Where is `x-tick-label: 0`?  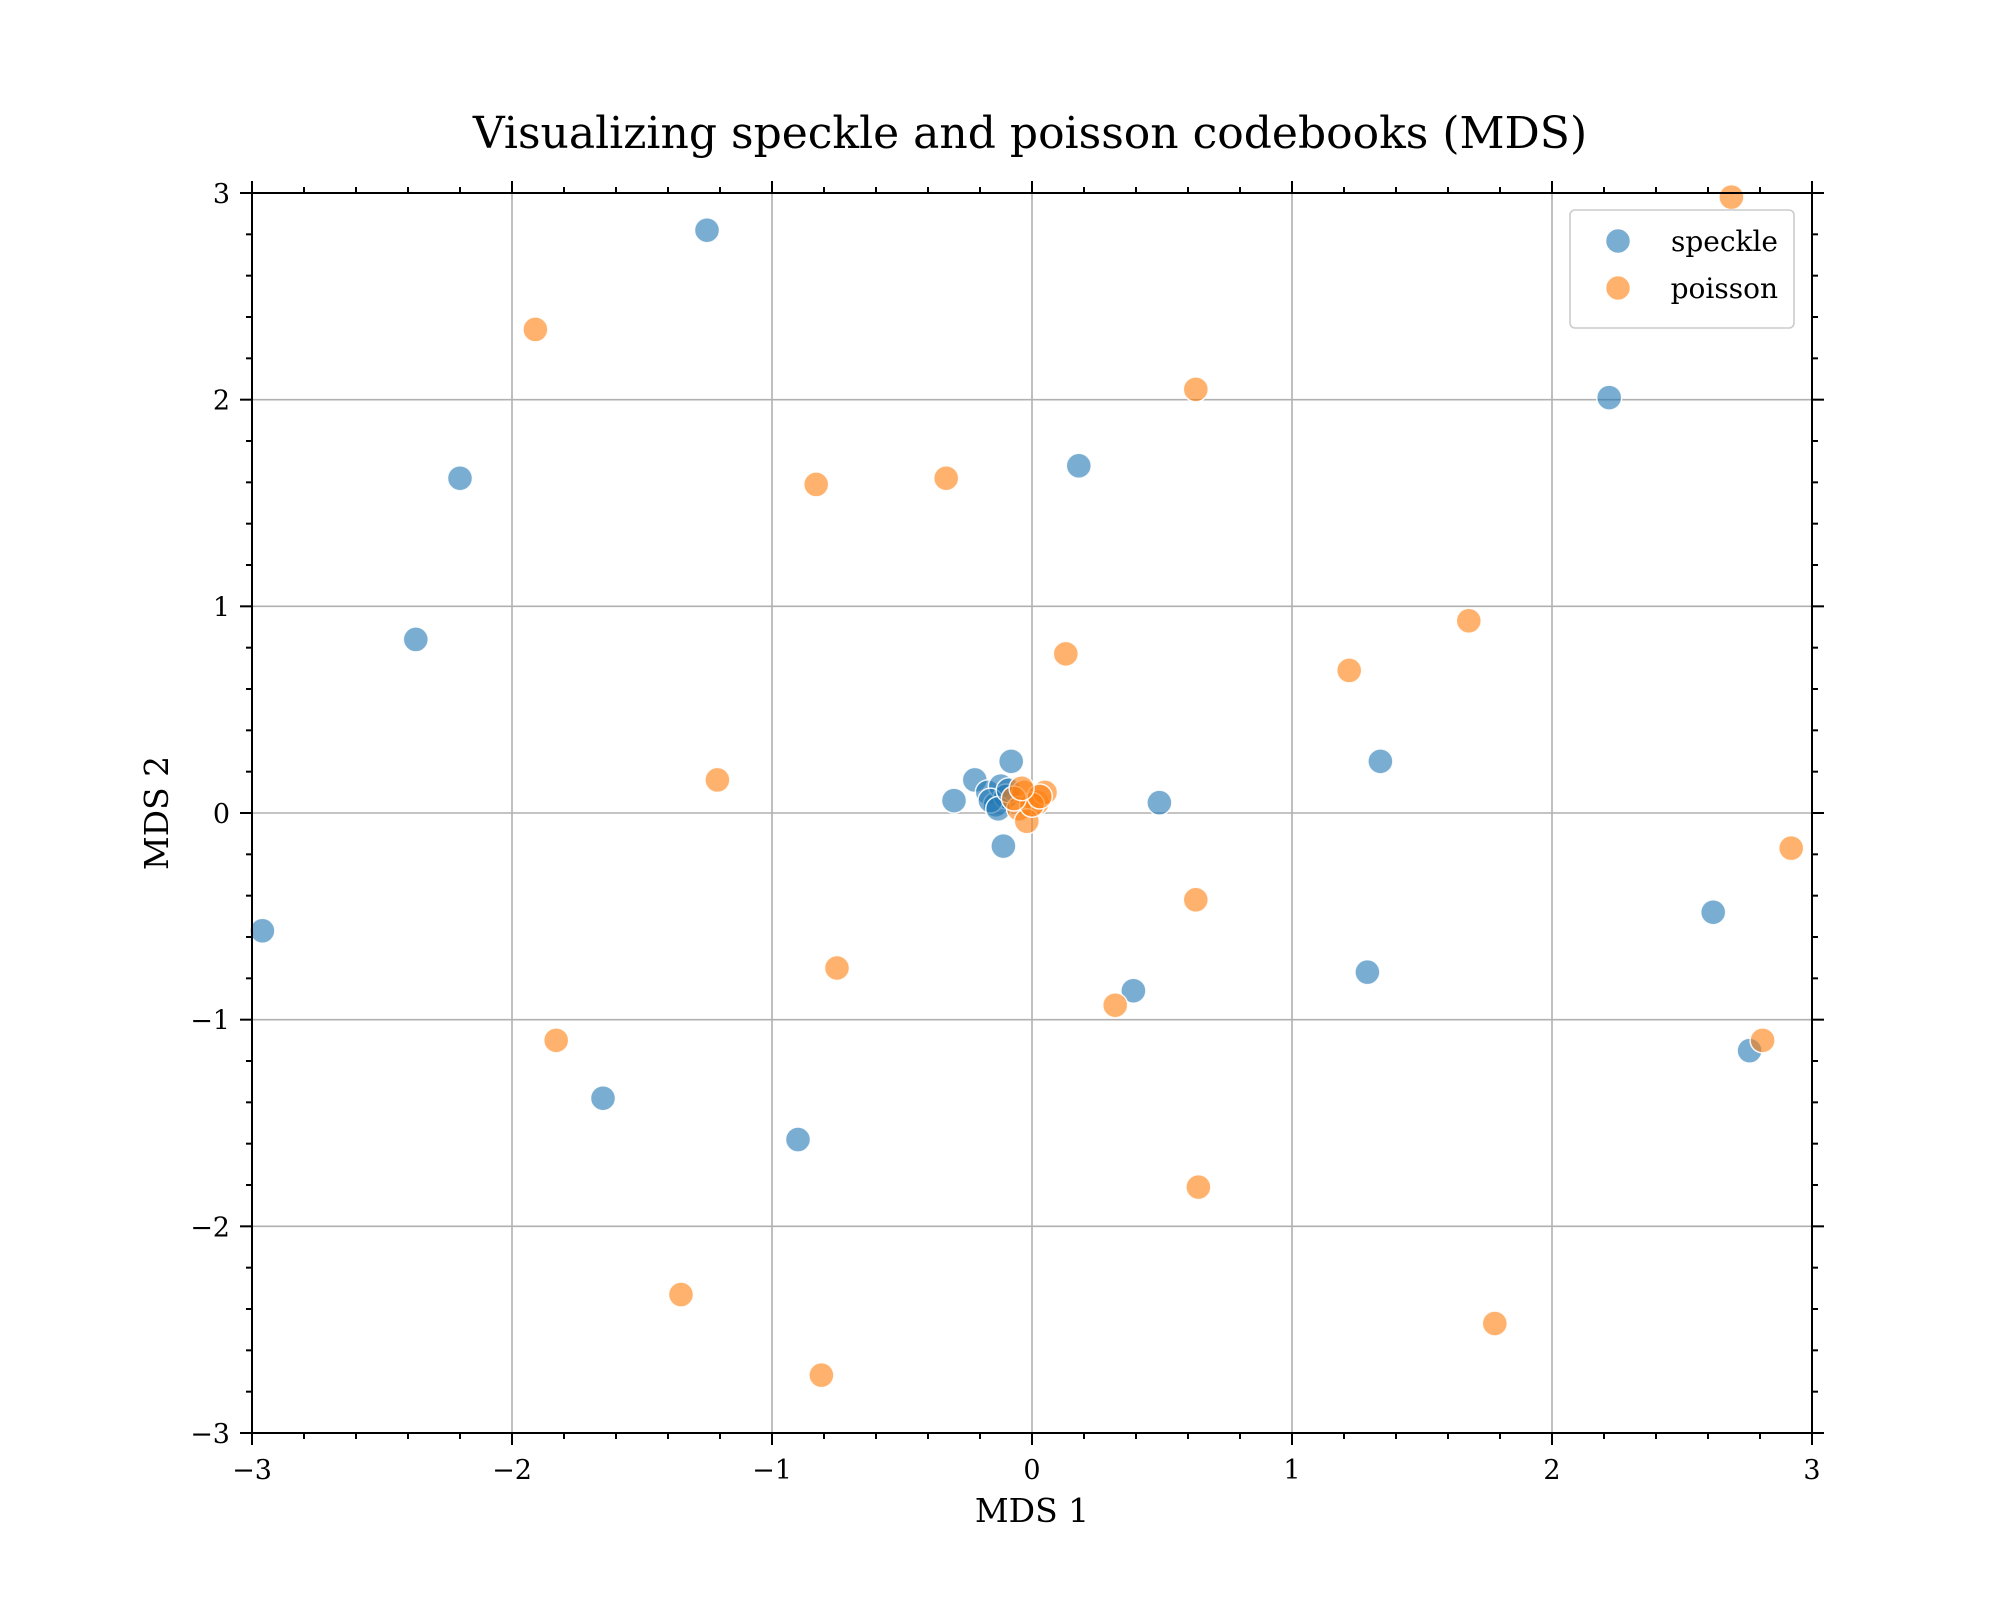 x-tick-label: 0 is located at coordinates (1031, 1470).